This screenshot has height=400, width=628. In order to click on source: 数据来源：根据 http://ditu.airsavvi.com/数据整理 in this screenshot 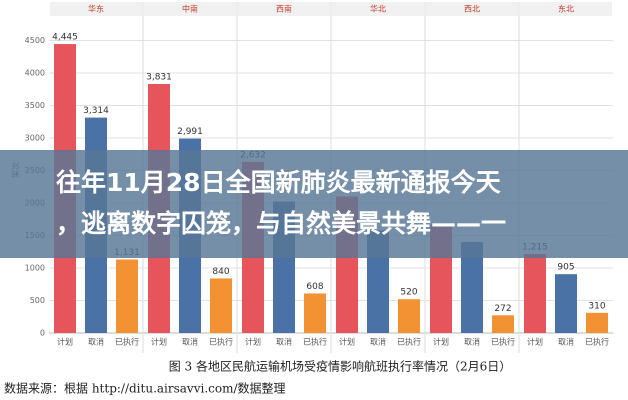, I will do `click(145, 388)`.